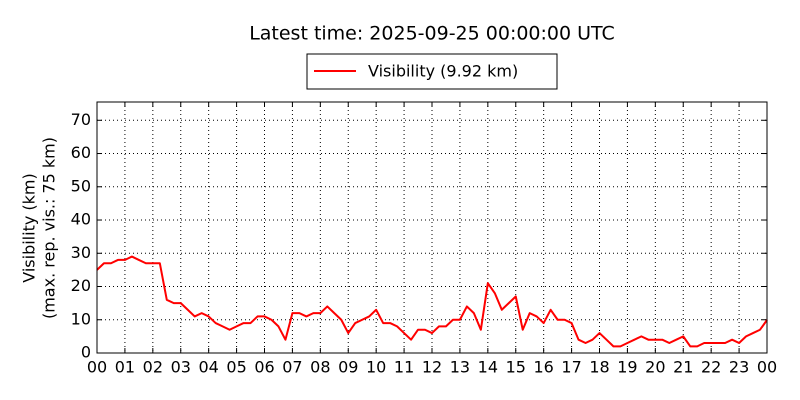 The image size is (800, 400). What do you see at coordinates (404, 367) in the screenshot?
I see `x-tick-label: 11` at bounding box center [404, 367].